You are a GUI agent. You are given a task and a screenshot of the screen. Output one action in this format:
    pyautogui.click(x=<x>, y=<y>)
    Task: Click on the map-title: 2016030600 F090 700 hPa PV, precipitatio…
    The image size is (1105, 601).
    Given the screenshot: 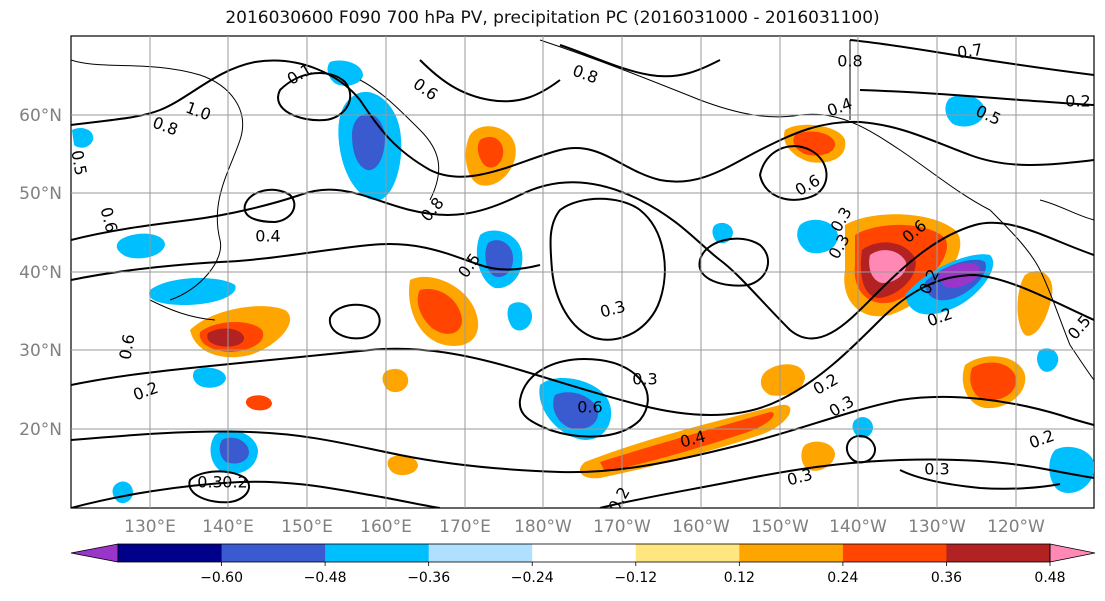 What is the action you would take?
    pyautogui.click(x=552, y=18)
    